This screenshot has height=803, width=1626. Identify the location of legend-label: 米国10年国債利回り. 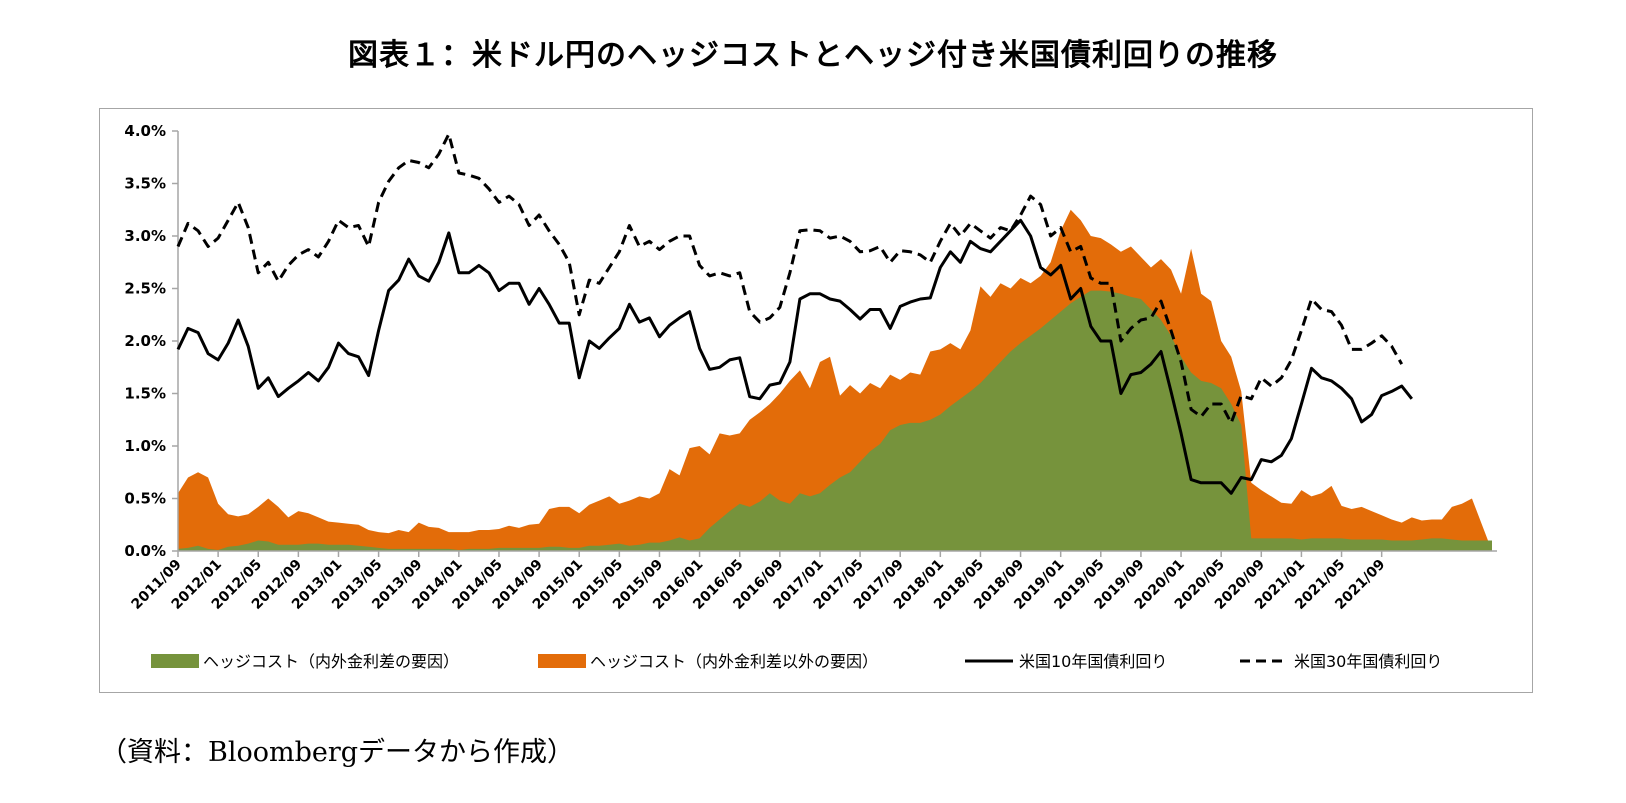
(1093, 661).